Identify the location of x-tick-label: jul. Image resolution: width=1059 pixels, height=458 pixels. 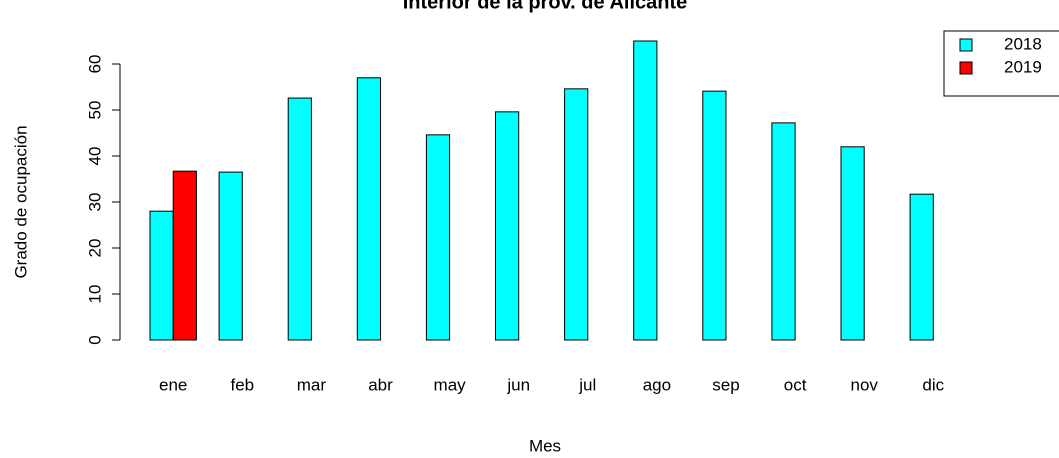
(587, 384).